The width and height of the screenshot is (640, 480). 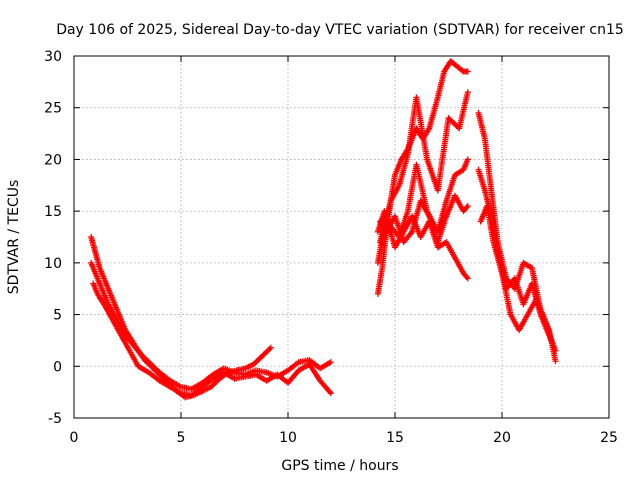 I want to click on x-tick-label: 25, so click(x=609, y=438).